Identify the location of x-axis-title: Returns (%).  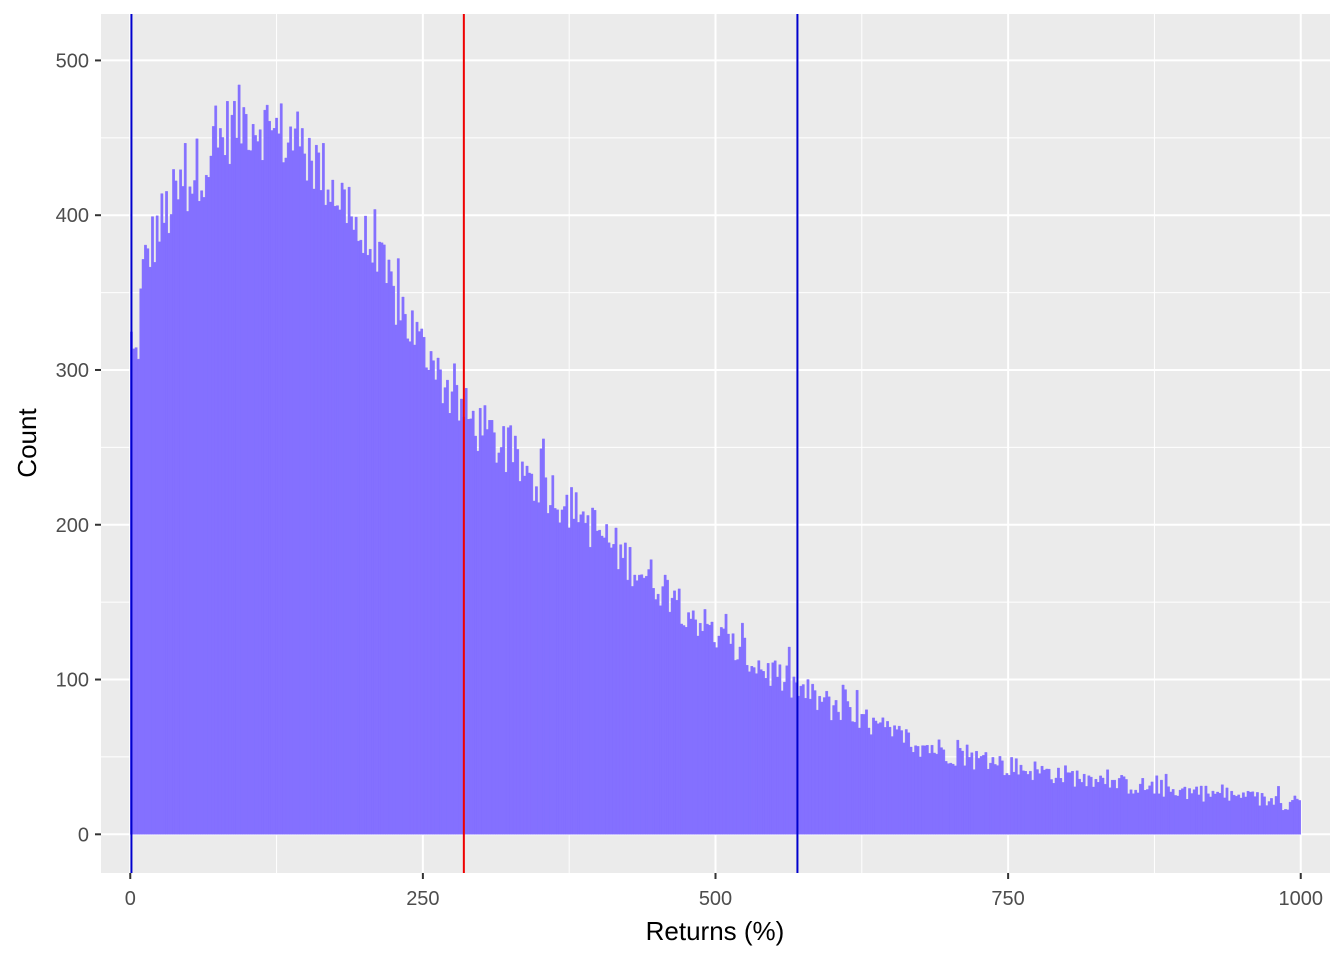
(715, 931).